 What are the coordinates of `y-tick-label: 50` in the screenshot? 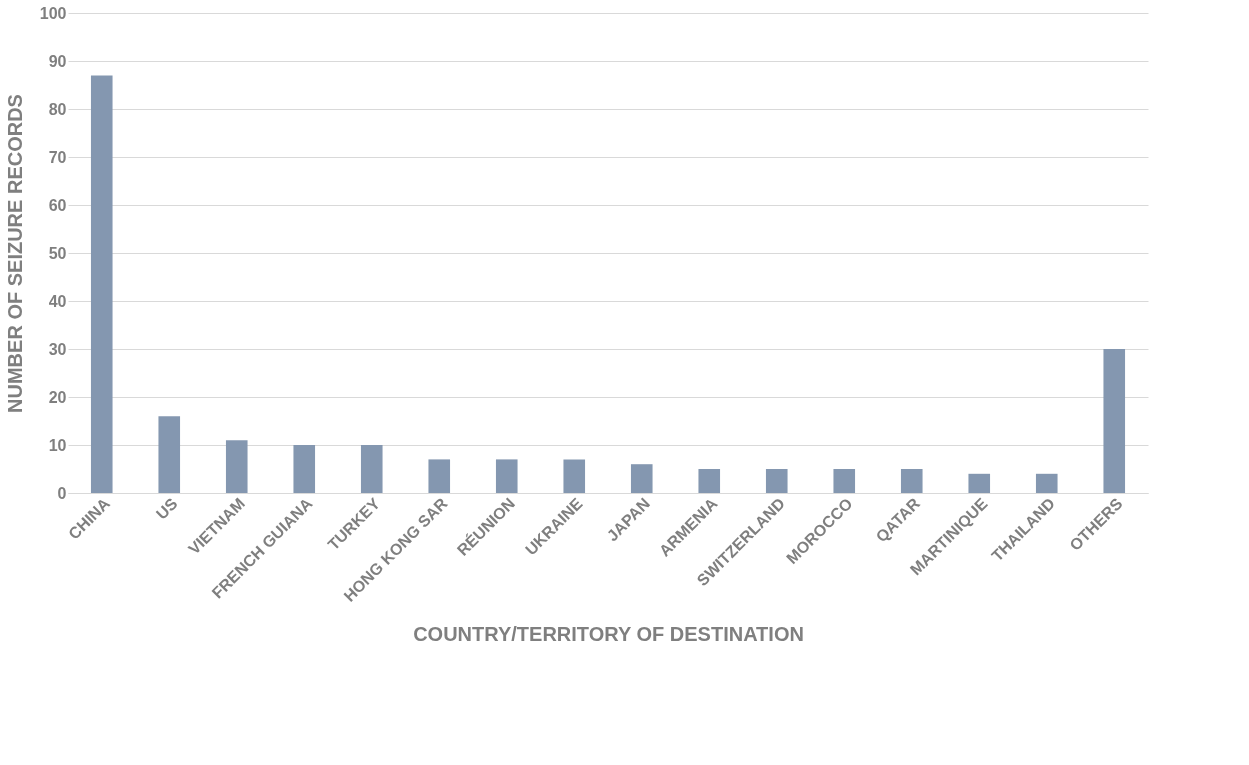 It's located at (57, 253).